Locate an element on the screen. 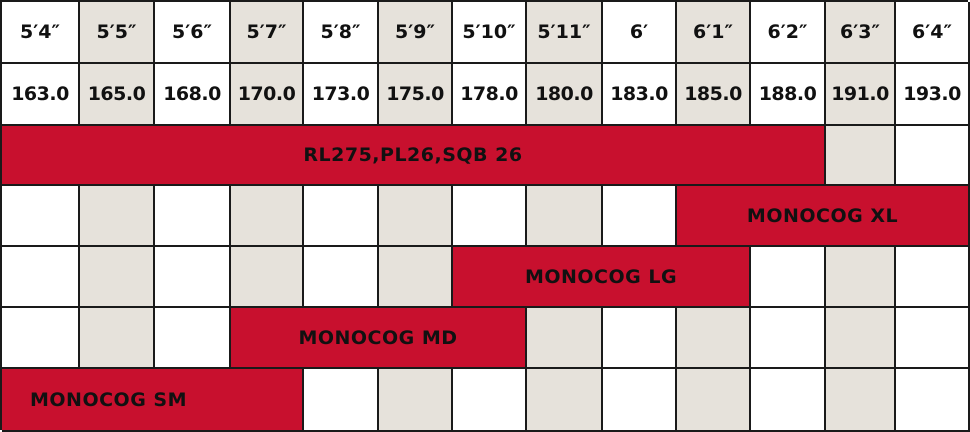  size-bar: MONOCOG MD is located at coordinates (379, 338).